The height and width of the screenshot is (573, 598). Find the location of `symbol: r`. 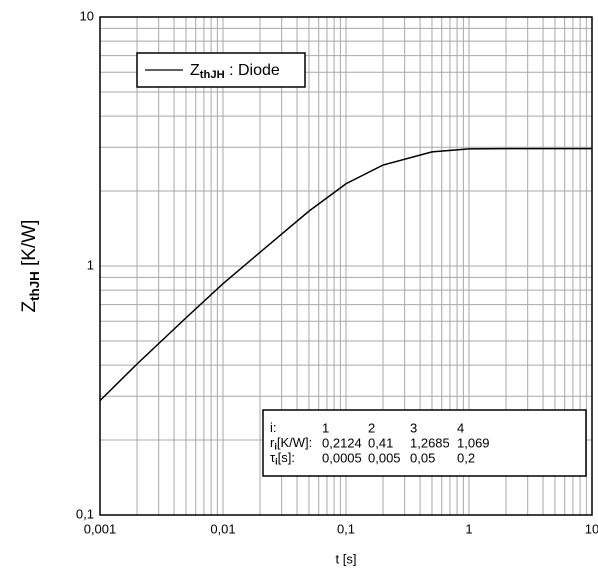

symbol: r is located at coordinates (272, 442).